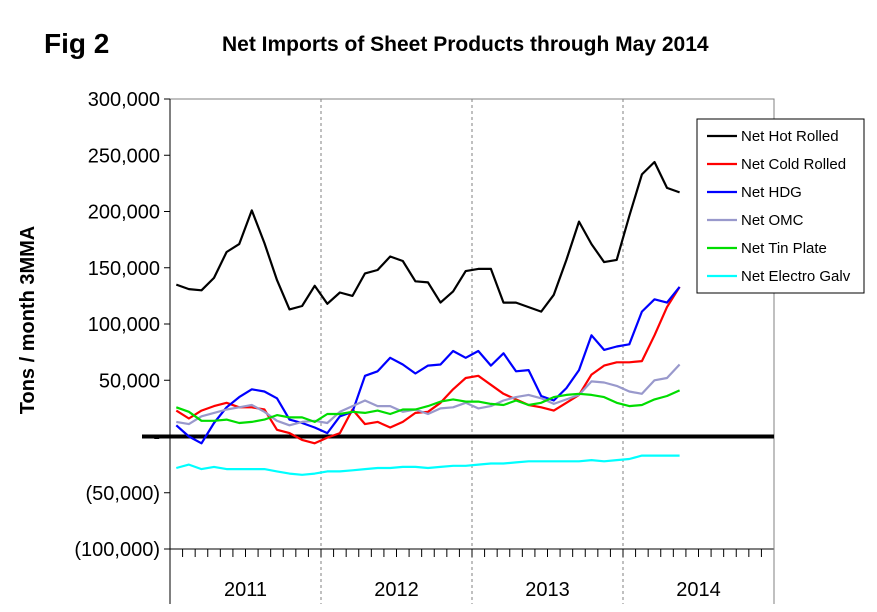 This screenshot has width=877, height=612. What do you see at coordinates (772, 220) in the screenshot?
I see `legend-label-net-omc: Net OMC` at bounding box center [772, 220].